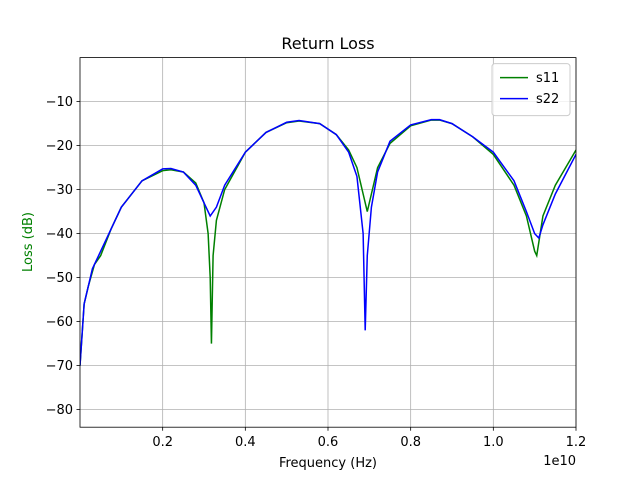  What do you see at coordinates (559, 461) in the screenshot?
I see `x-offset-label: 1e10` at bounding box center [559, 461].